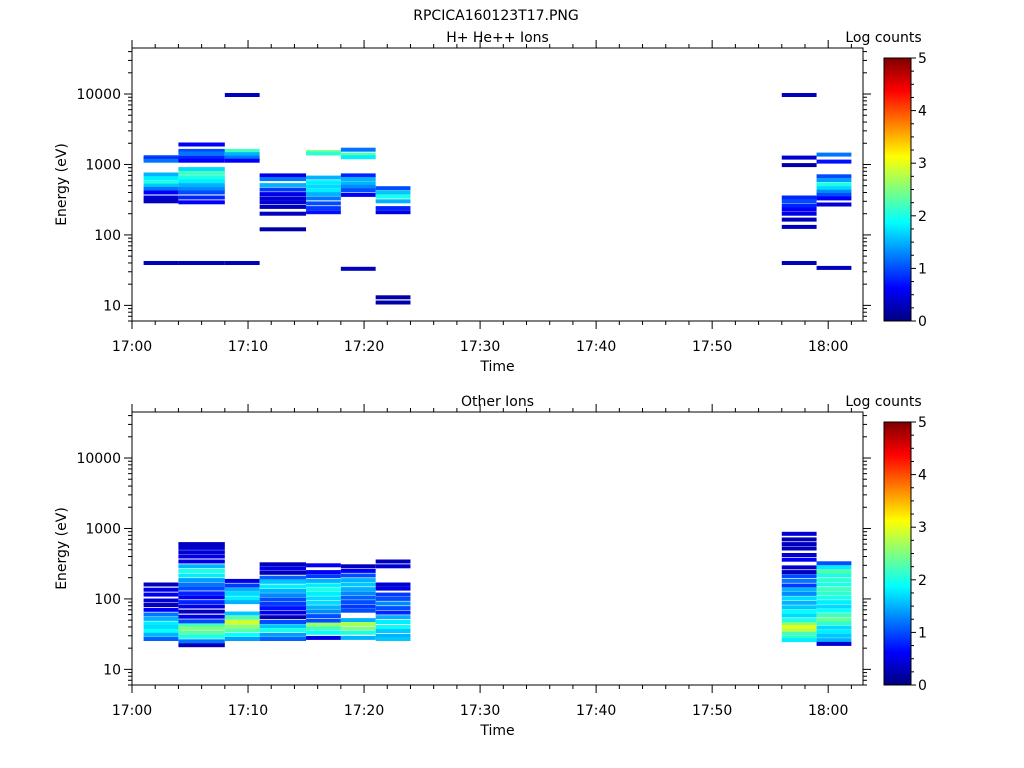 Image resolution: width=1024 pixels, height=768 pixels. I want to click on y-tick-label: 100, so click(107, 600).